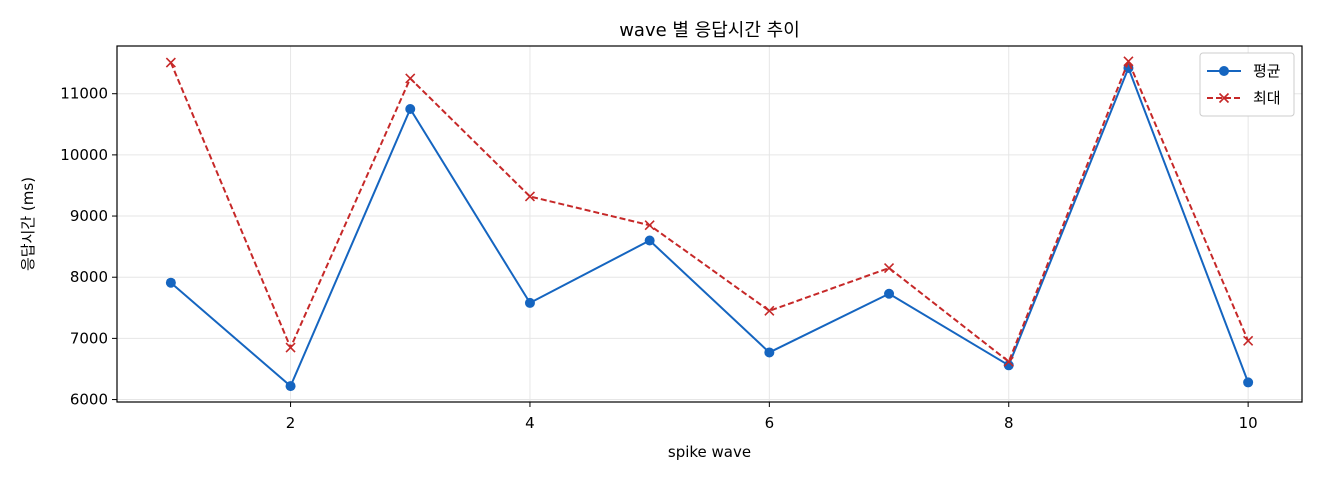 This screenshot has width=1320, height=480. What do you see at coordinates (89, 216) in the screenshot?
I see `y-tick-label: 9000` at bounding box center [89, 216].